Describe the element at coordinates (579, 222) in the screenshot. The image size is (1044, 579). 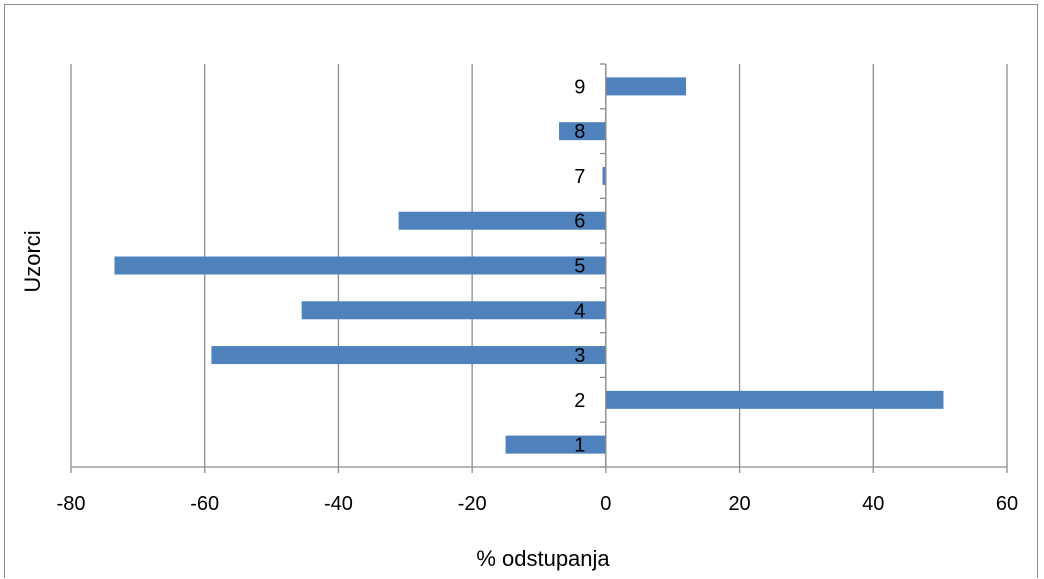
I see `y-tick-label-6: 6` at that location.